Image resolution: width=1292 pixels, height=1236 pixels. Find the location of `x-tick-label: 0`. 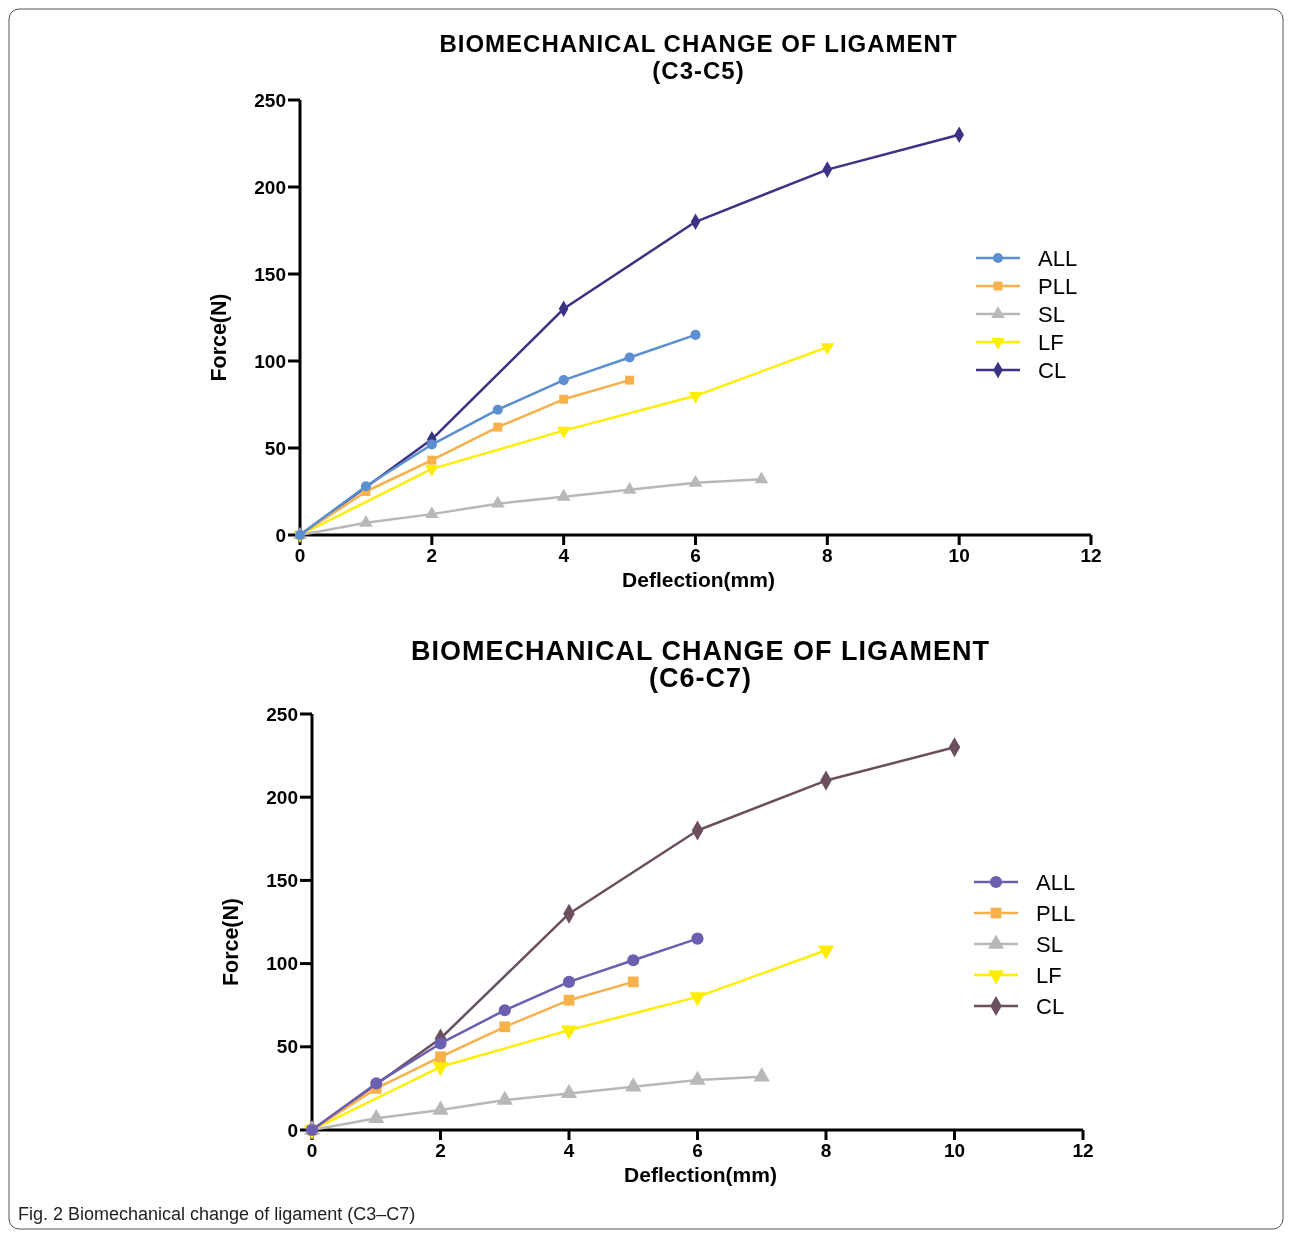

x-tick-label: 0 is located at coordinates (312, 1150).